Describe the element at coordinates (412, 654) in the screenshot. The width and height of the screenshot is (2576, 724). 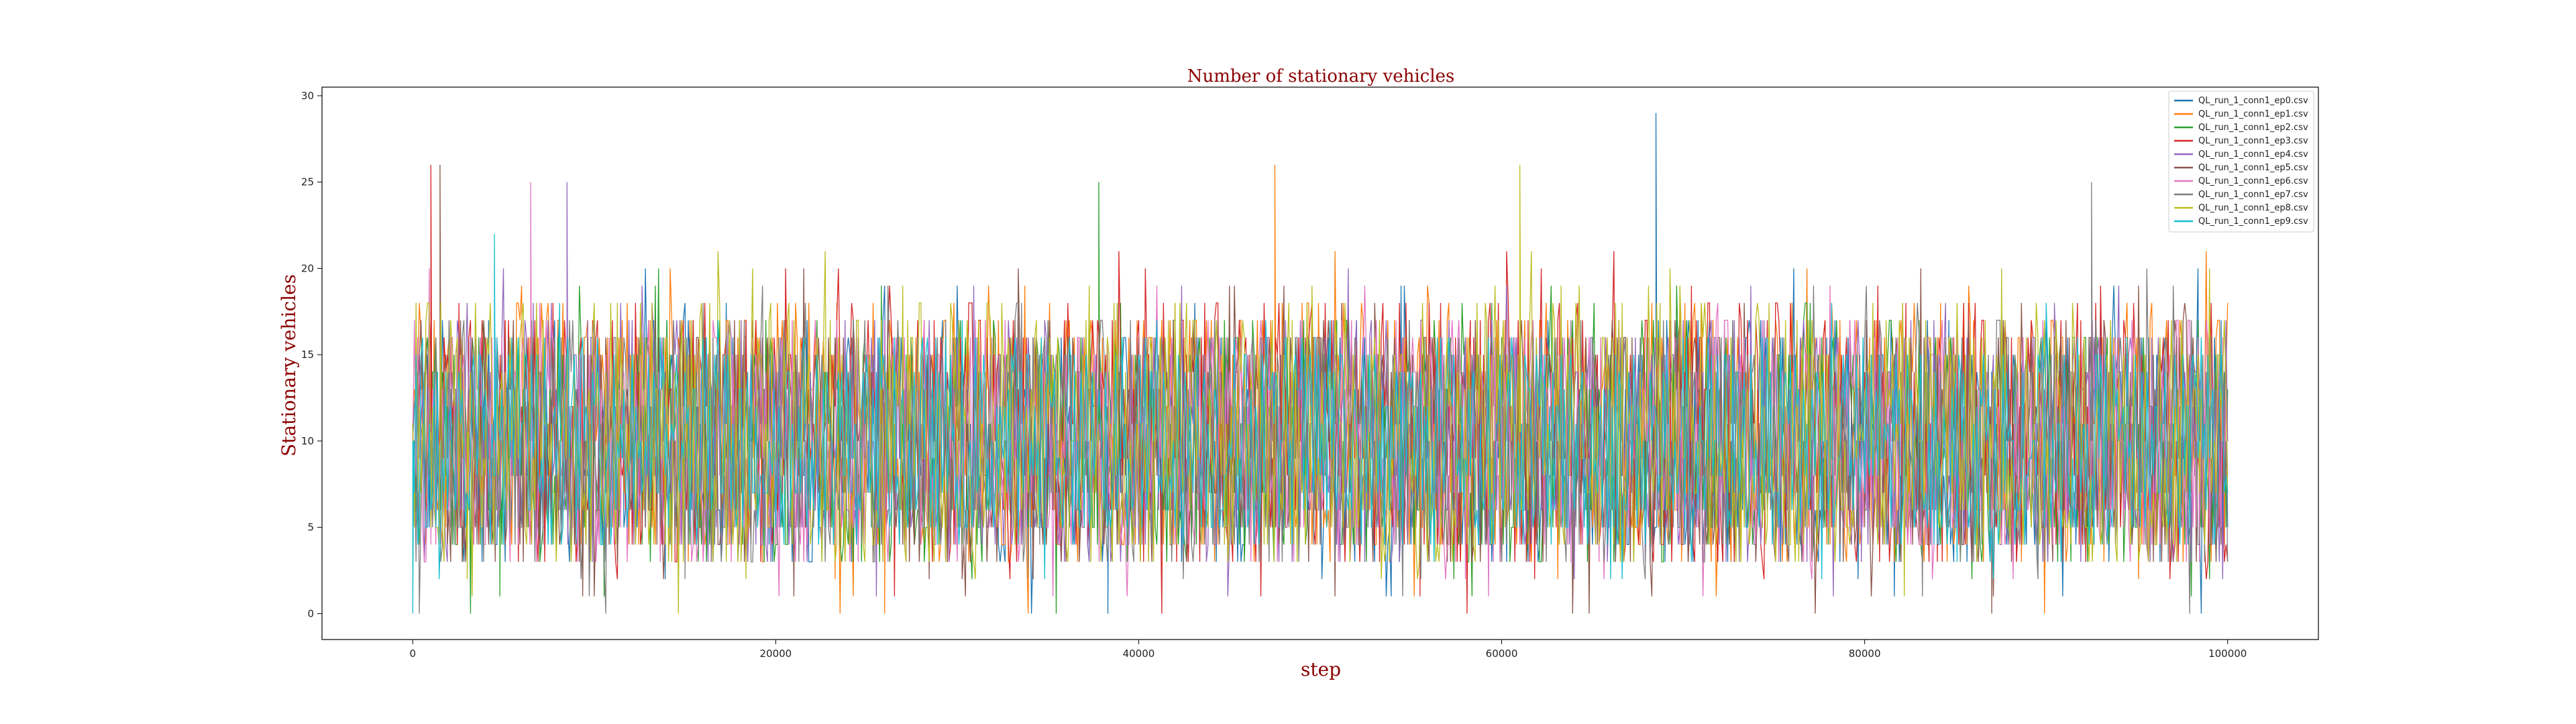
I see `x-tick-label: 0` at that location.